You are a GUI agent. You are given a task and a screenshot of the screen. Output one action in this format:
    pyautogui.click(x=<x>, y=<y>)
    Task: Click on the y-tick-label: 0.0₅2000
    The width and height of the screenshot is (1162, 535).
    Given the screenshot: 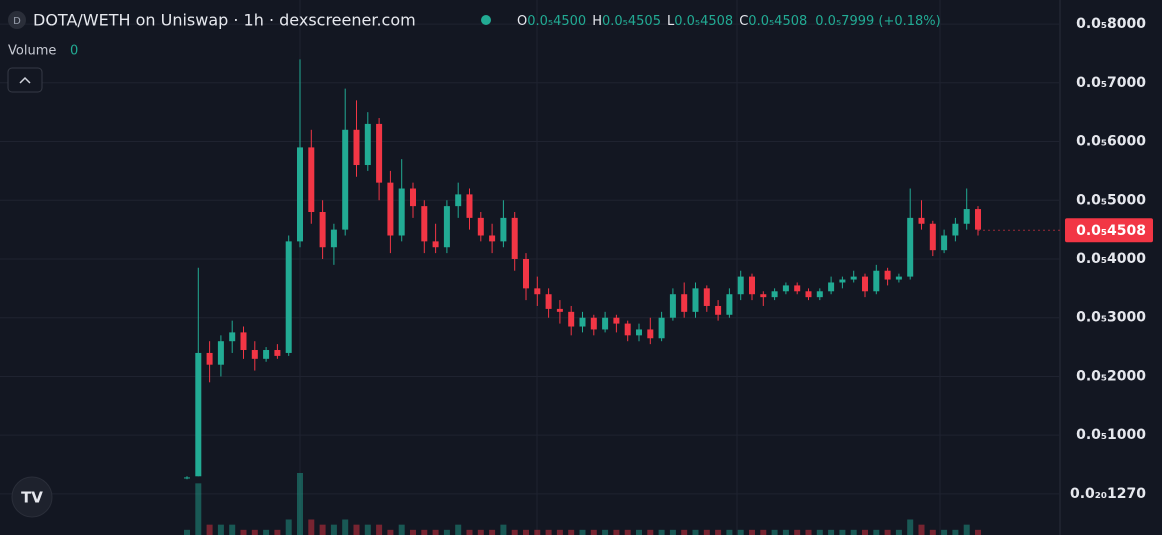 What is the action you would take?
    pyautogui.click(x=1111, y=376)
    